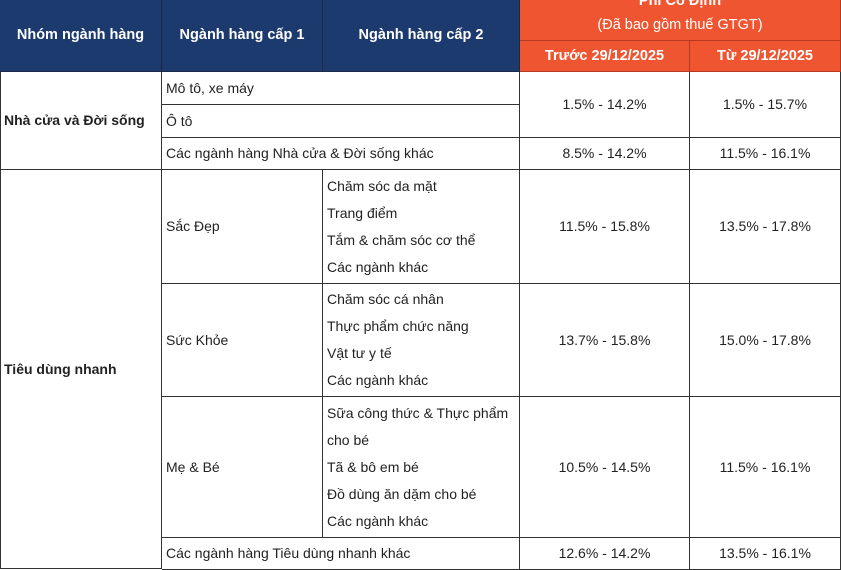 The width and height of the screenshot is (841, 570). I want to click on fee-health-before: 13.7% - 15.8%, so click(605, 340).